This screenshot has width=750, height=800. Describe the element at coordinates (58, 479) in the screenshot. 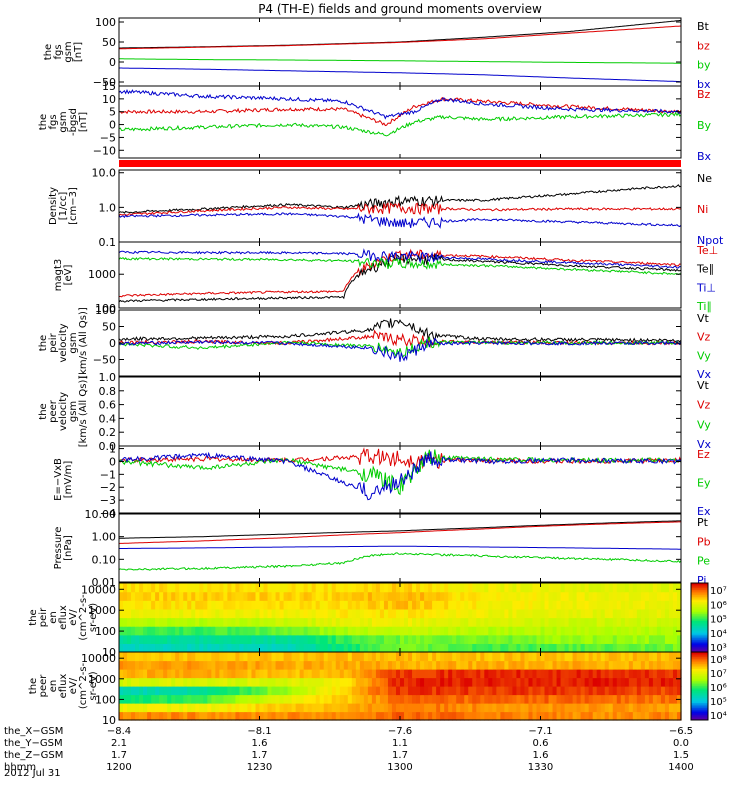

I see `y-axis-label-line: E=−VxB` at that location.